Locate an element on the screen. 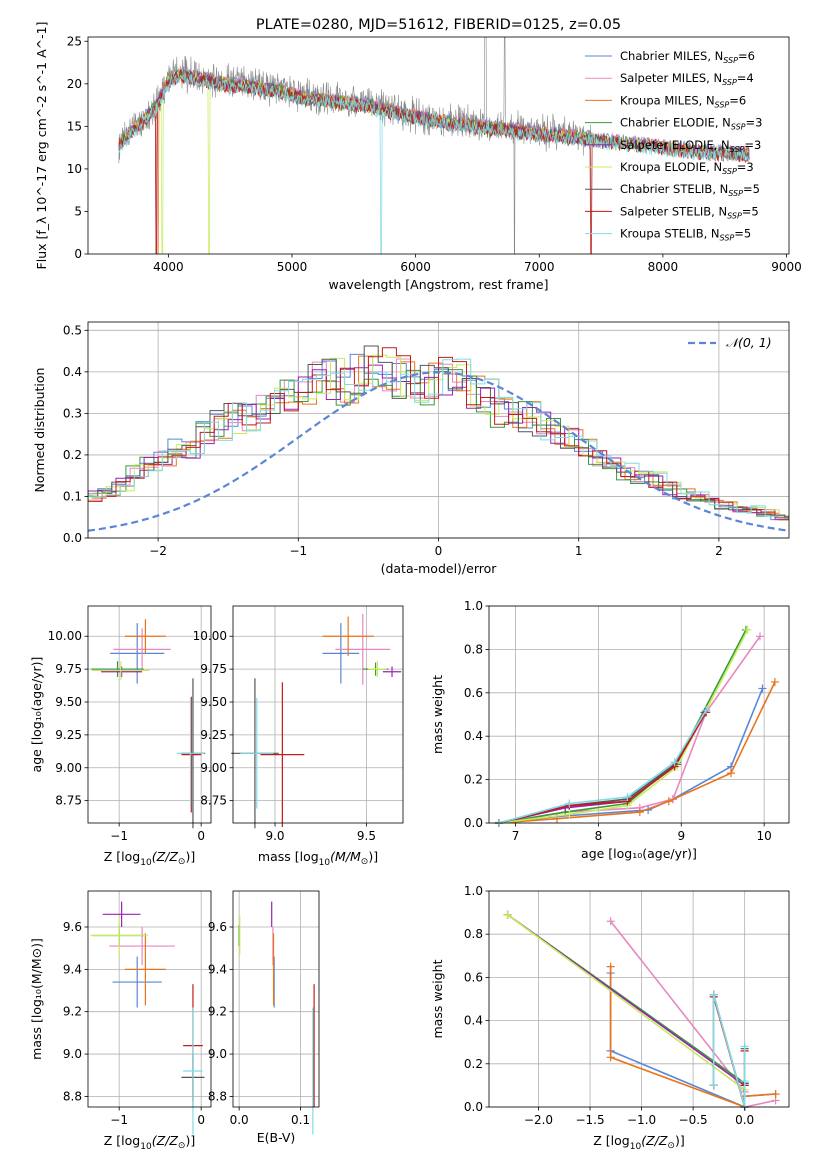  series-kroupa-miles is located at coordinates (636, 752).